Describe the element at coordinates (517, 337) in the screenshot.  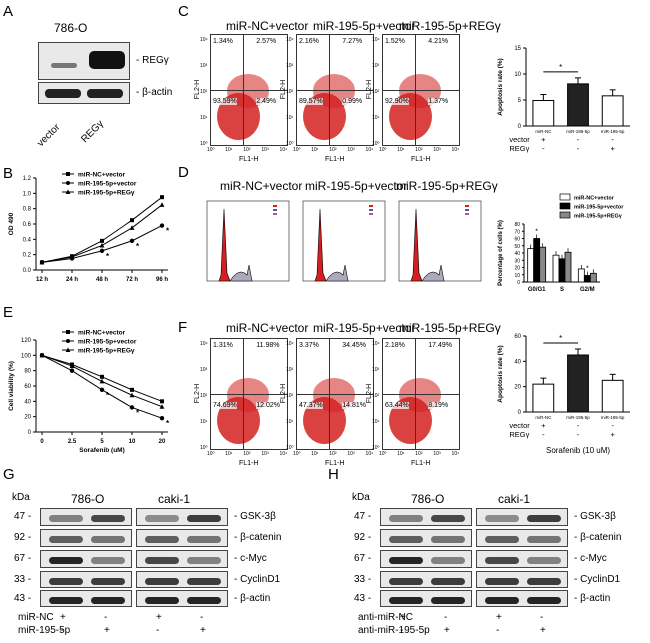
I see `fbar-y-tick-label: 60` at that location.